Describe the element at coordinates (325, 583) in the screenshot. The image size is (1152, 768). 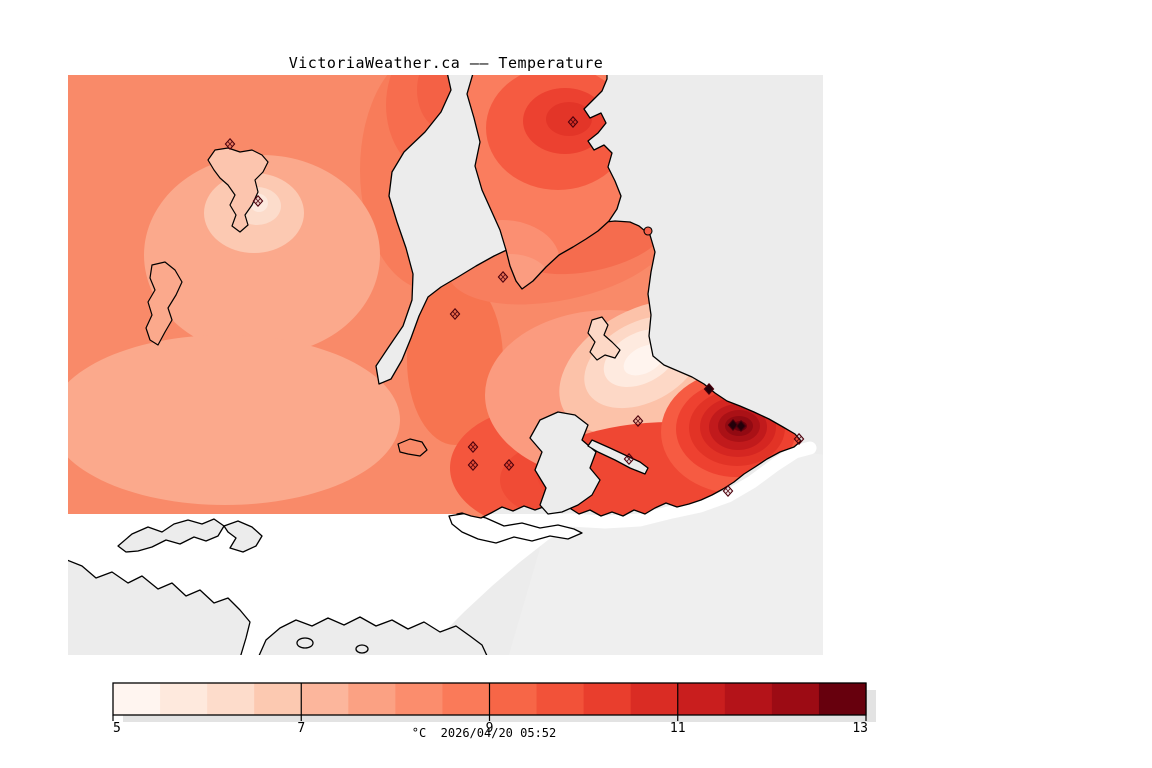
I see `south-shore-land` at that location.